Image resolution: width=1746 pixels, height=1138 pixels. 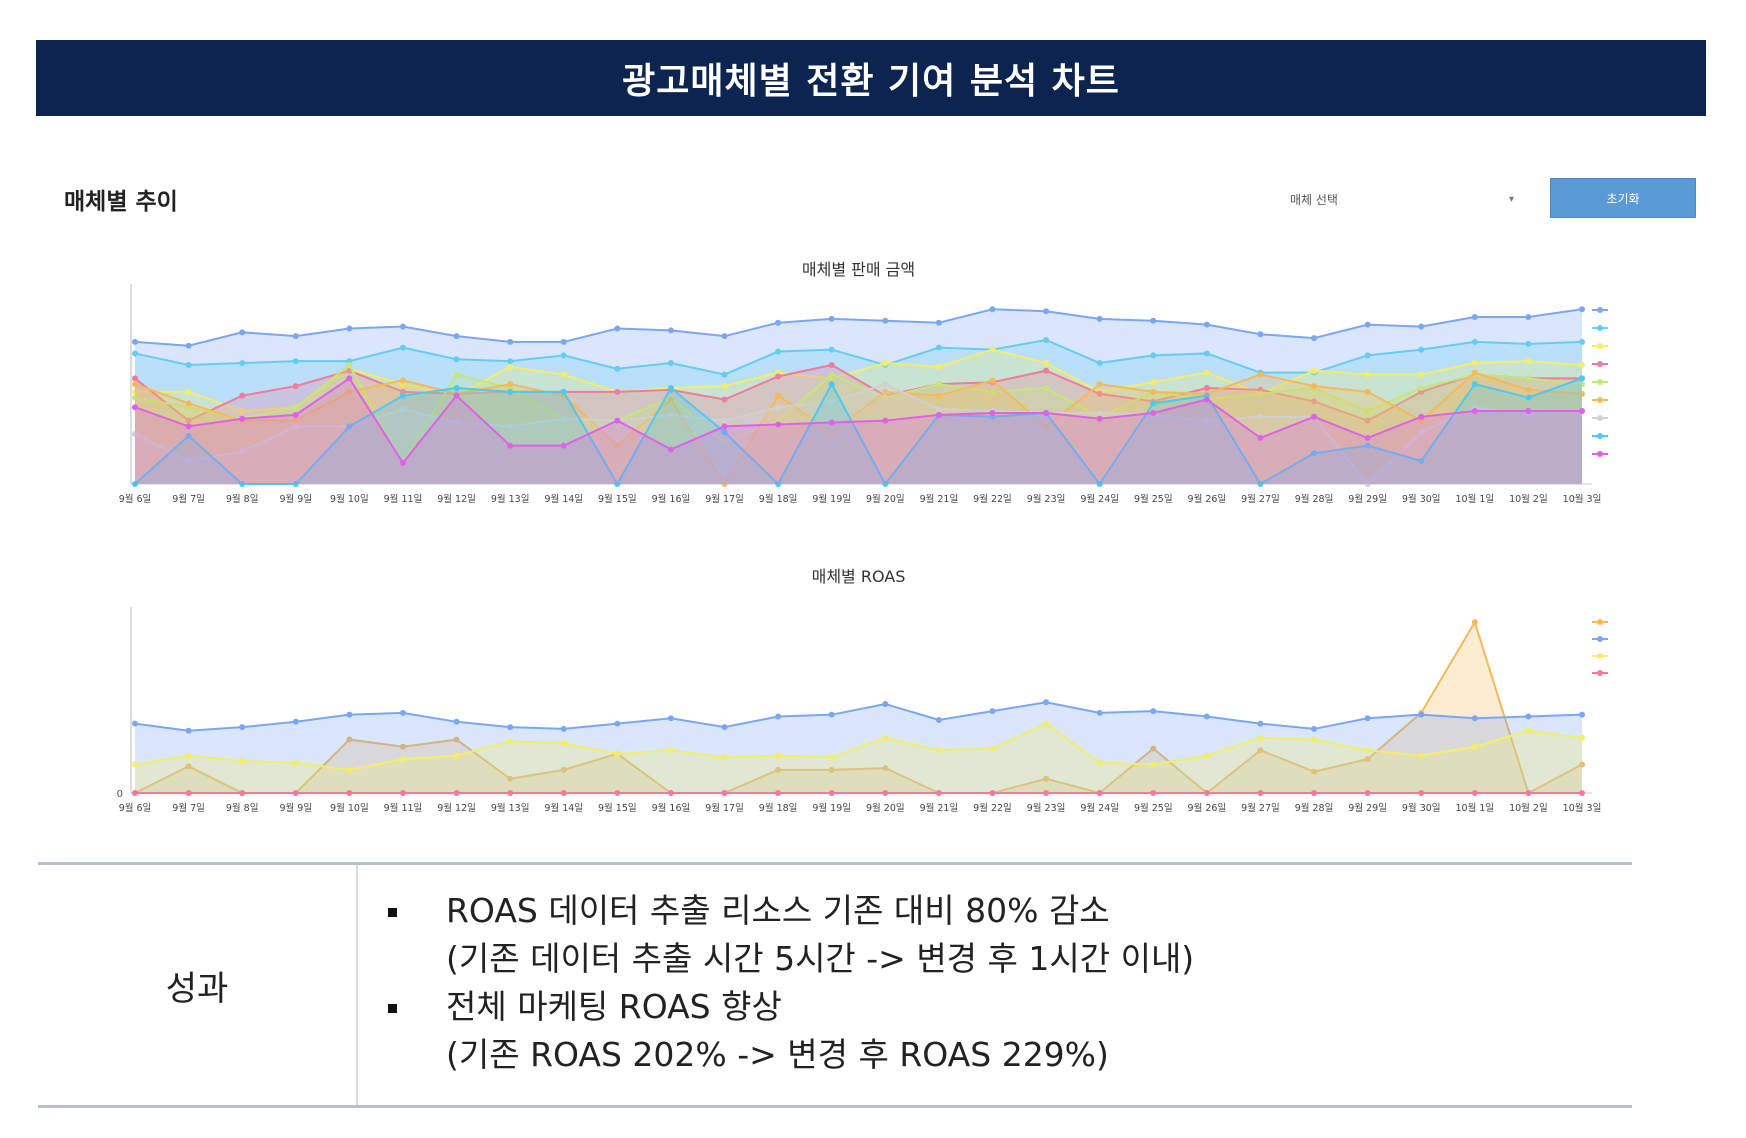 What do you see at coordinates (392, 1008) in the screenshot?
I see `bullet-icon` at bounding box center [392, 1008].